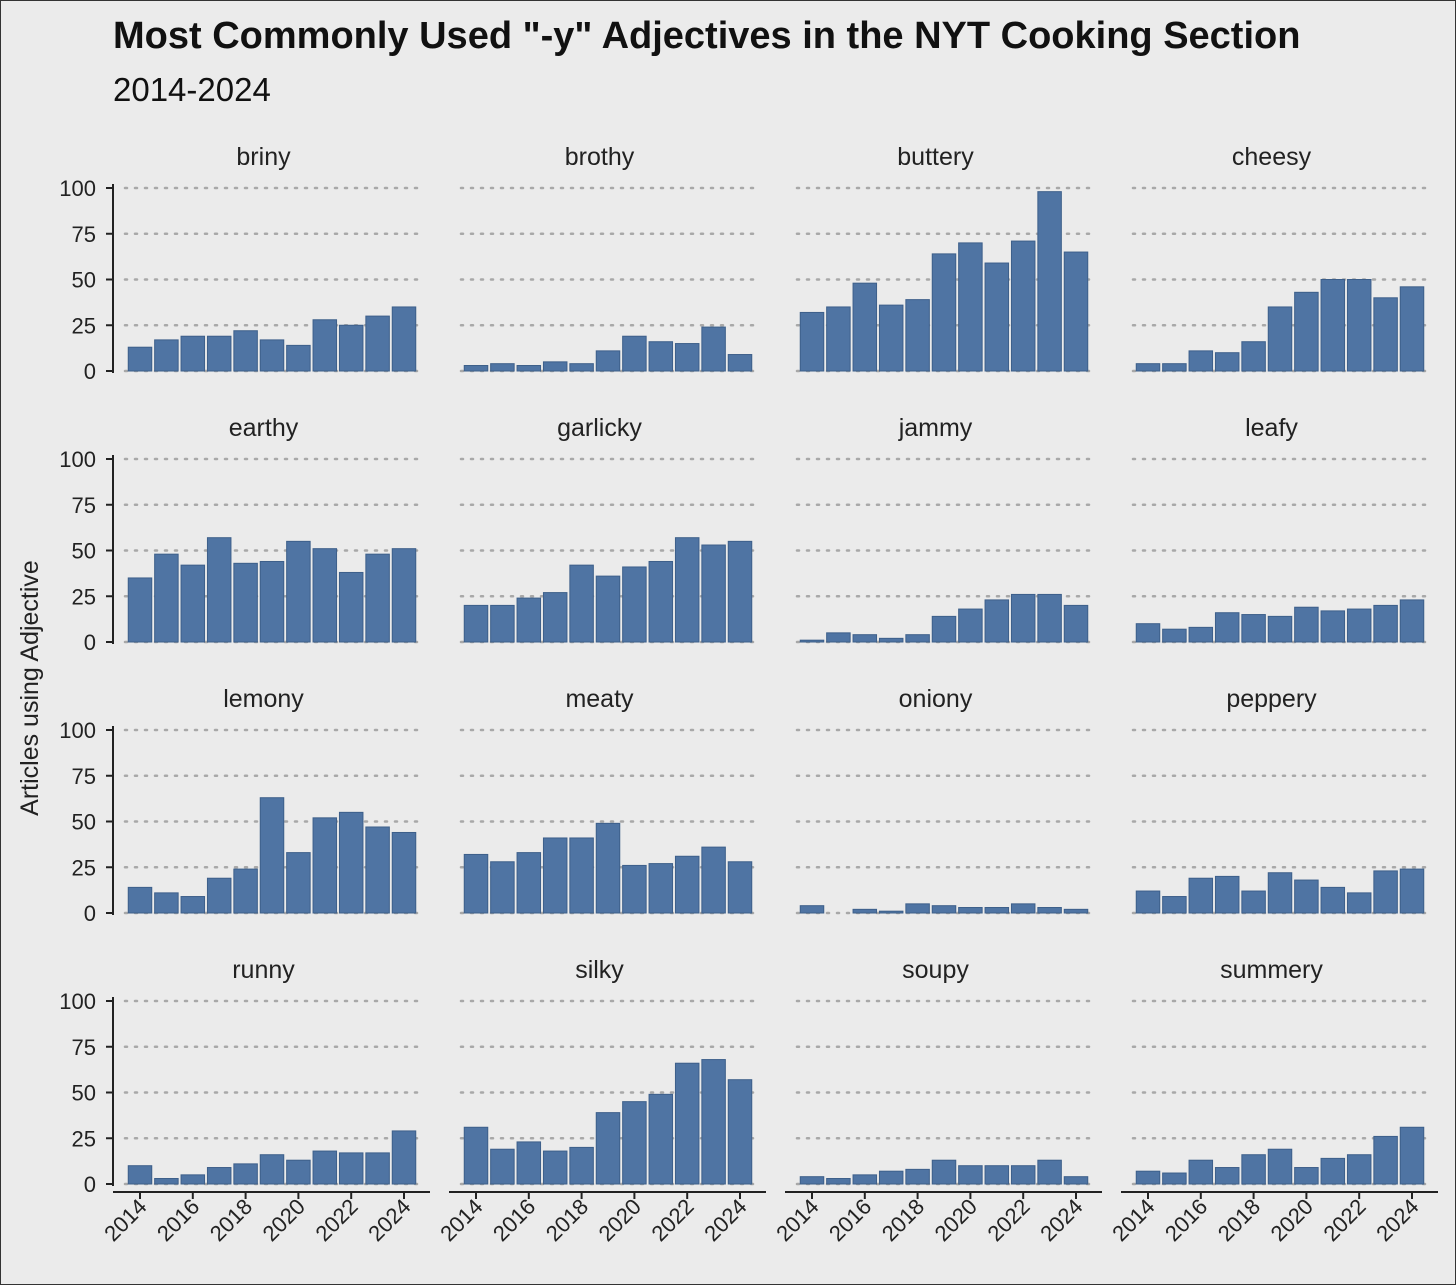  Describe the element at coordinates (404, 872) in the screenshot. I see `bar-lemony-2024` at that location.